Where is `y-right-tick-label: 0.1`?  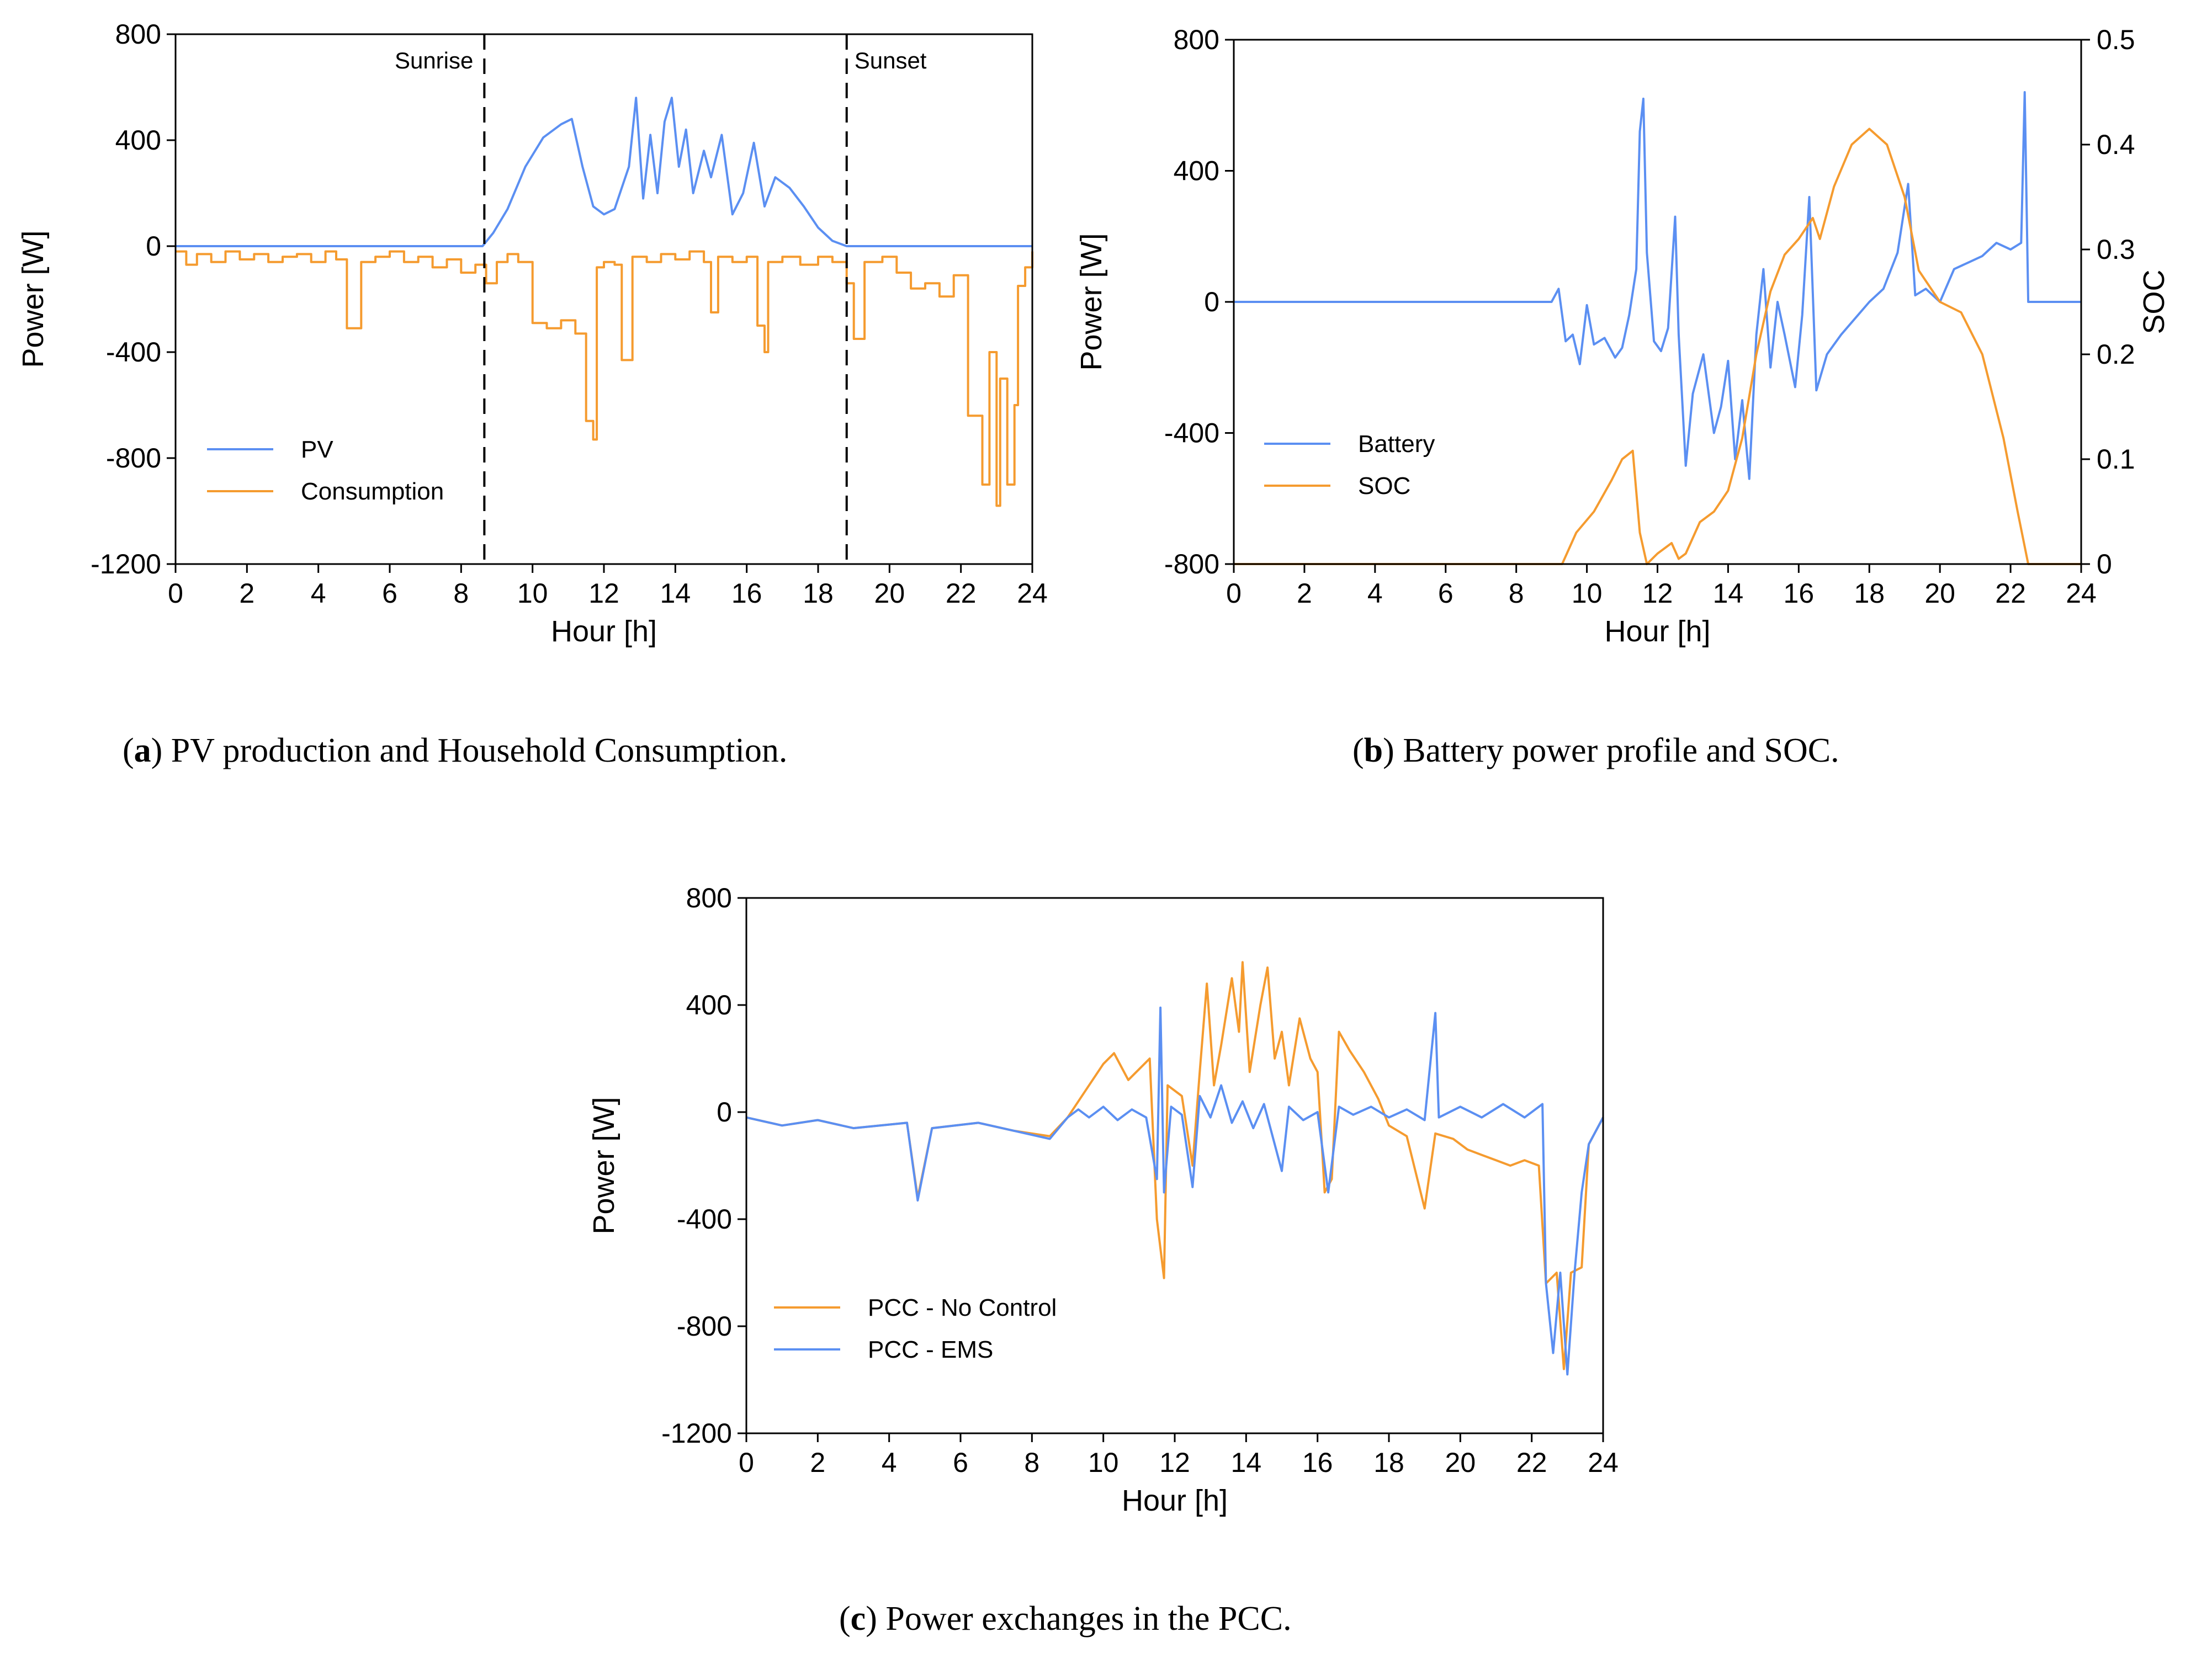
y-right-tick-label: 0.1 is located at coordinates (2116, 459).